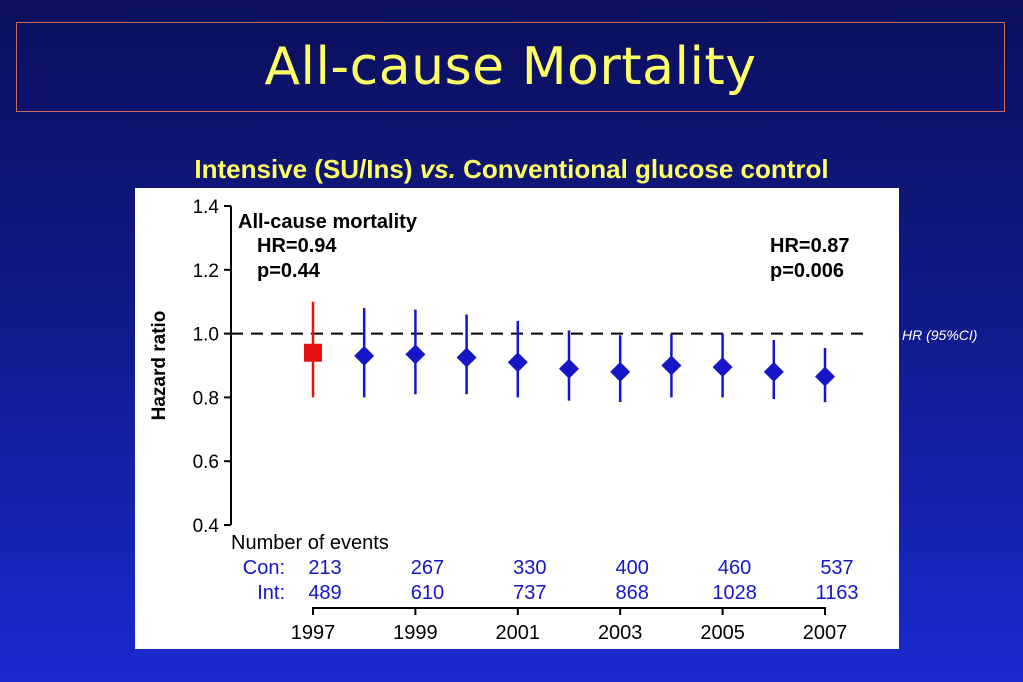  What do you see at coordinates (206, 398) in the screenshot?
I see `y-tick-label-3: 0.8` at bounding box center [206, 398].